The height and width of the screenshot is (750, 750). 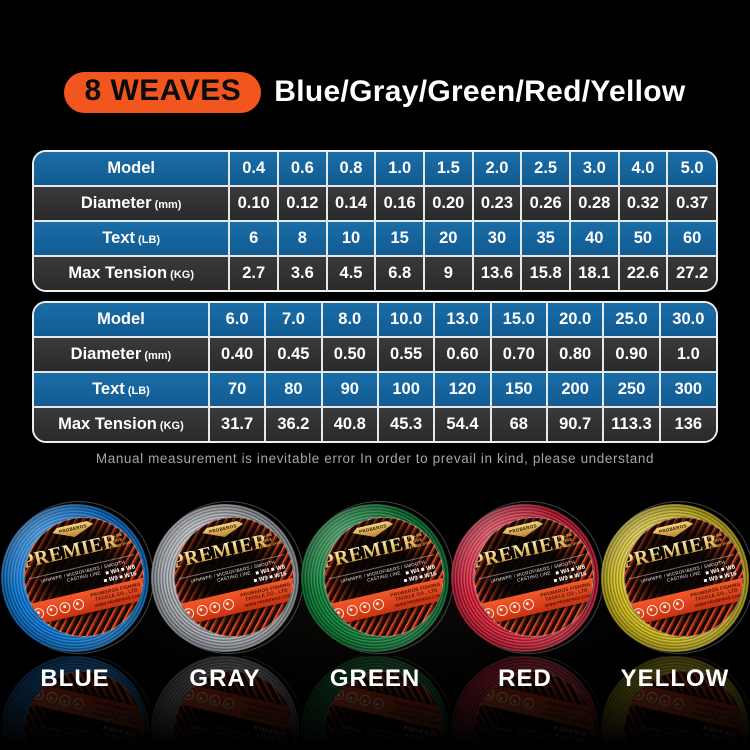 I want to click on color-name: GREEN, so click(x=375, y=678).